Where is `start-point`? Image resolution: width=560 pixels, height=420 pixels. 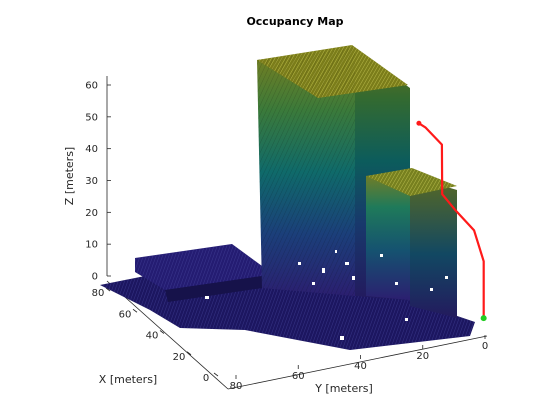
start-point is located at coordinates (483, 318).